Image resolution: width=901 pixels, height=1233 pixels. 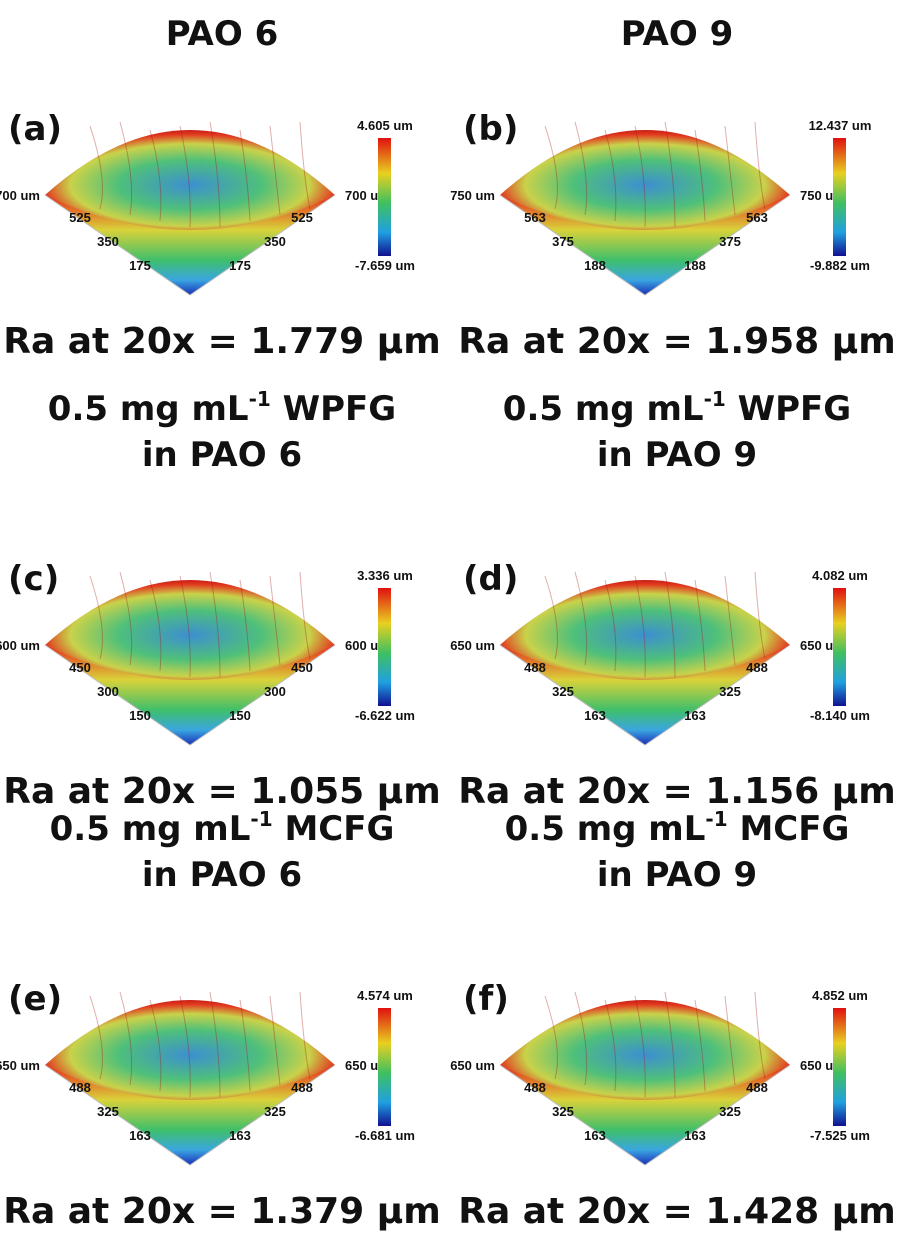 What do you see at coordinates (240, 265) in the screenshot?
I see `axis-label: 175` at bounding box center [240, 265].